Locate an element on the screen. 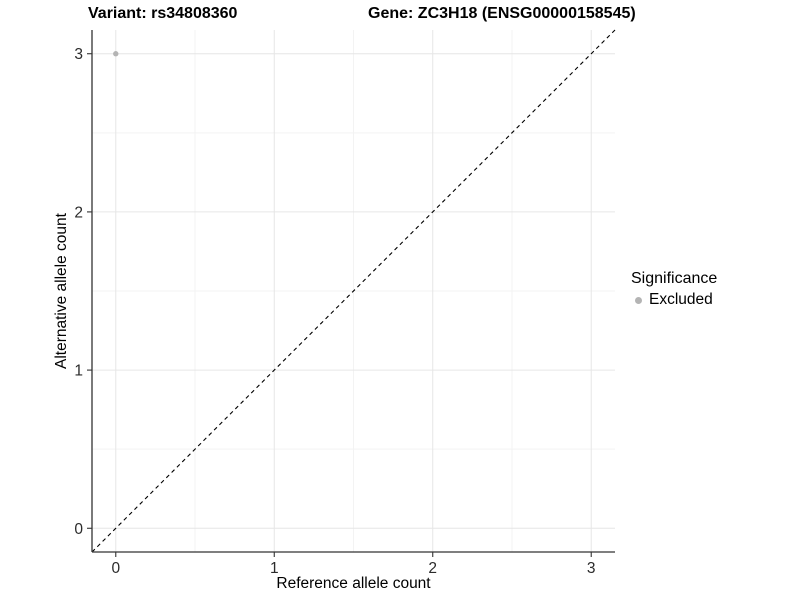 The width and height of the screenshot is (800, 600). legend-entry-label: Excluded is located at coordinates (681, 299).